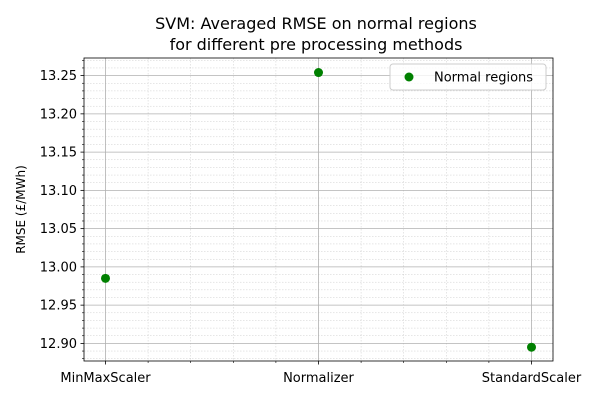 The image size is (600, 404). I want to click on y-tick-label: 13.00, so click(58, 267).